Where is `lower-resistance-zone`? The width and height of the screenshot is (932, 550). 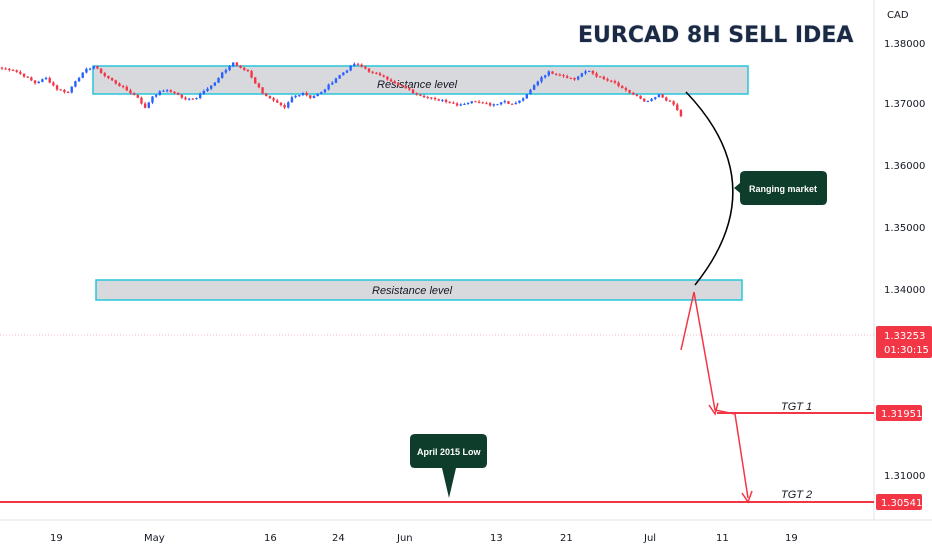
lower-resistance-zone is located at coordinates (419, 290).